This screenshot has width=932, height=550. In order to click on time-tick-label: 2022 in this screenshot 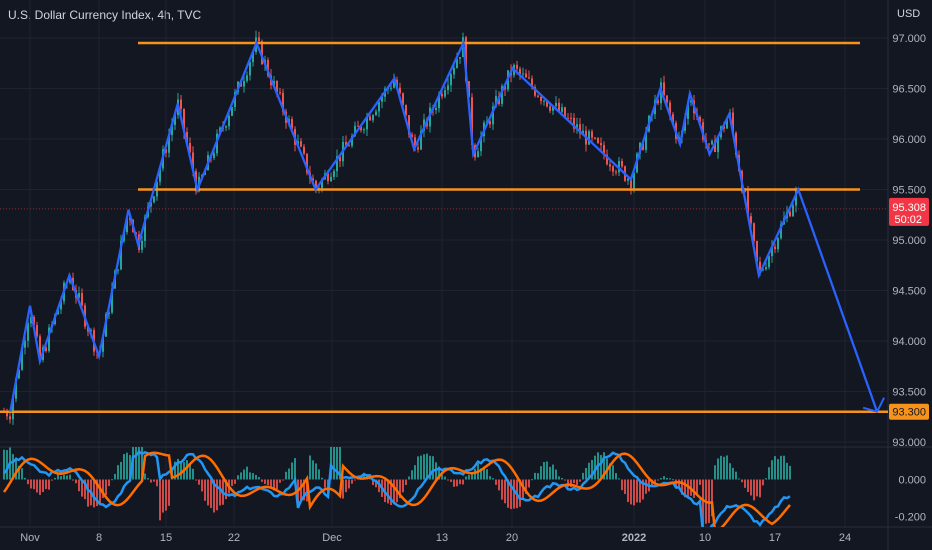, I will do `click(634, 538)`.